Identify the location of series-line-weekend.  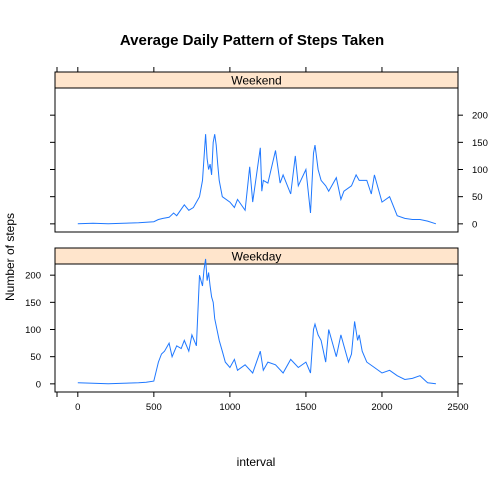
(257, 179).